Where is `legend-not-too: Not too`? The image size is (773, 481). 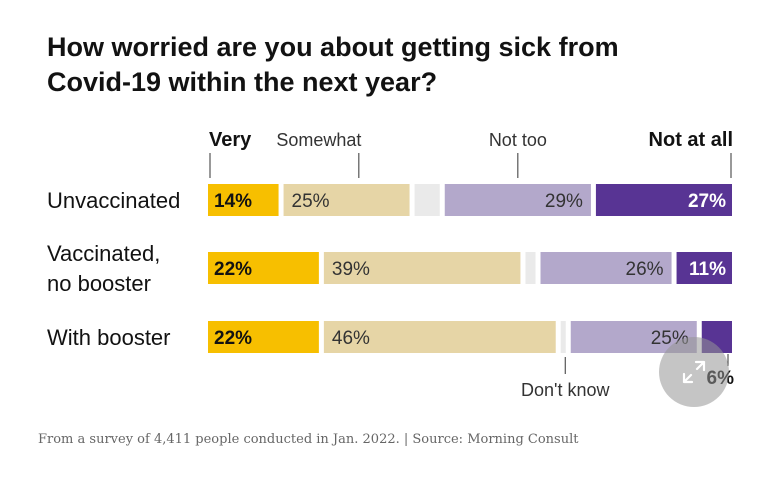
legend-not-too: Not too is located at coordinates (518, 140).